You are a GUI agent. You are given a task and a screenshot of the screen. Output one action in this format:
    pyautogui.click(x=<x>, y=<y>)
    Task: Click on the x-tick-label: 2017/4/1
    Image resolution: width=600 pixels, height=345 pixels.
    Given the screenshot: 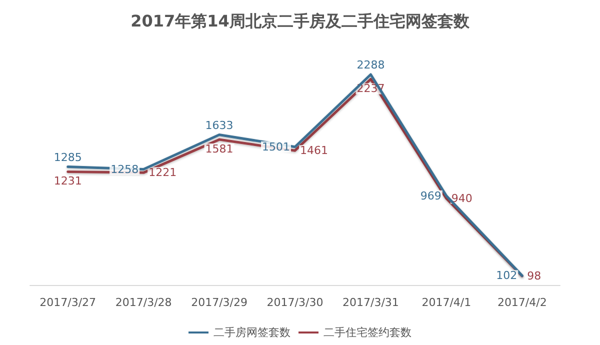 What is the action you would take?
    pyautogui.click(x=447, y=302)
    